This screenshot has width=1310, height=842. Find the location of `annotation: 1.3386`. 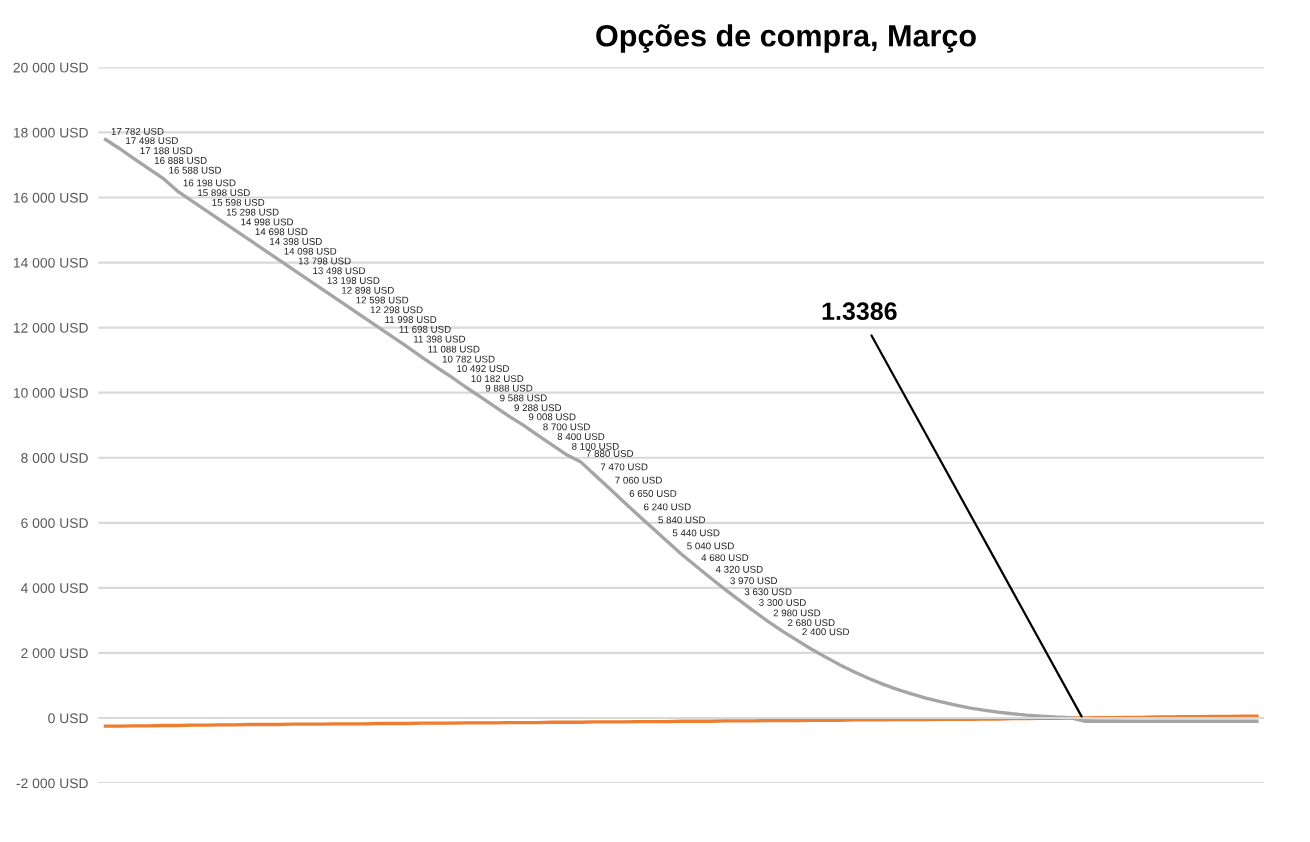

annotation: 1.3386 is located at coordinates (859, 311).